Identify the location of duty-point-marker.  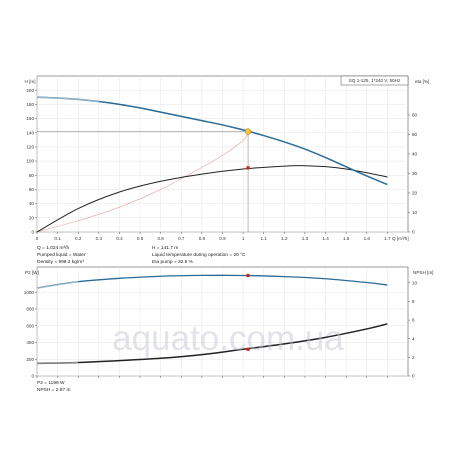
(248, 131).